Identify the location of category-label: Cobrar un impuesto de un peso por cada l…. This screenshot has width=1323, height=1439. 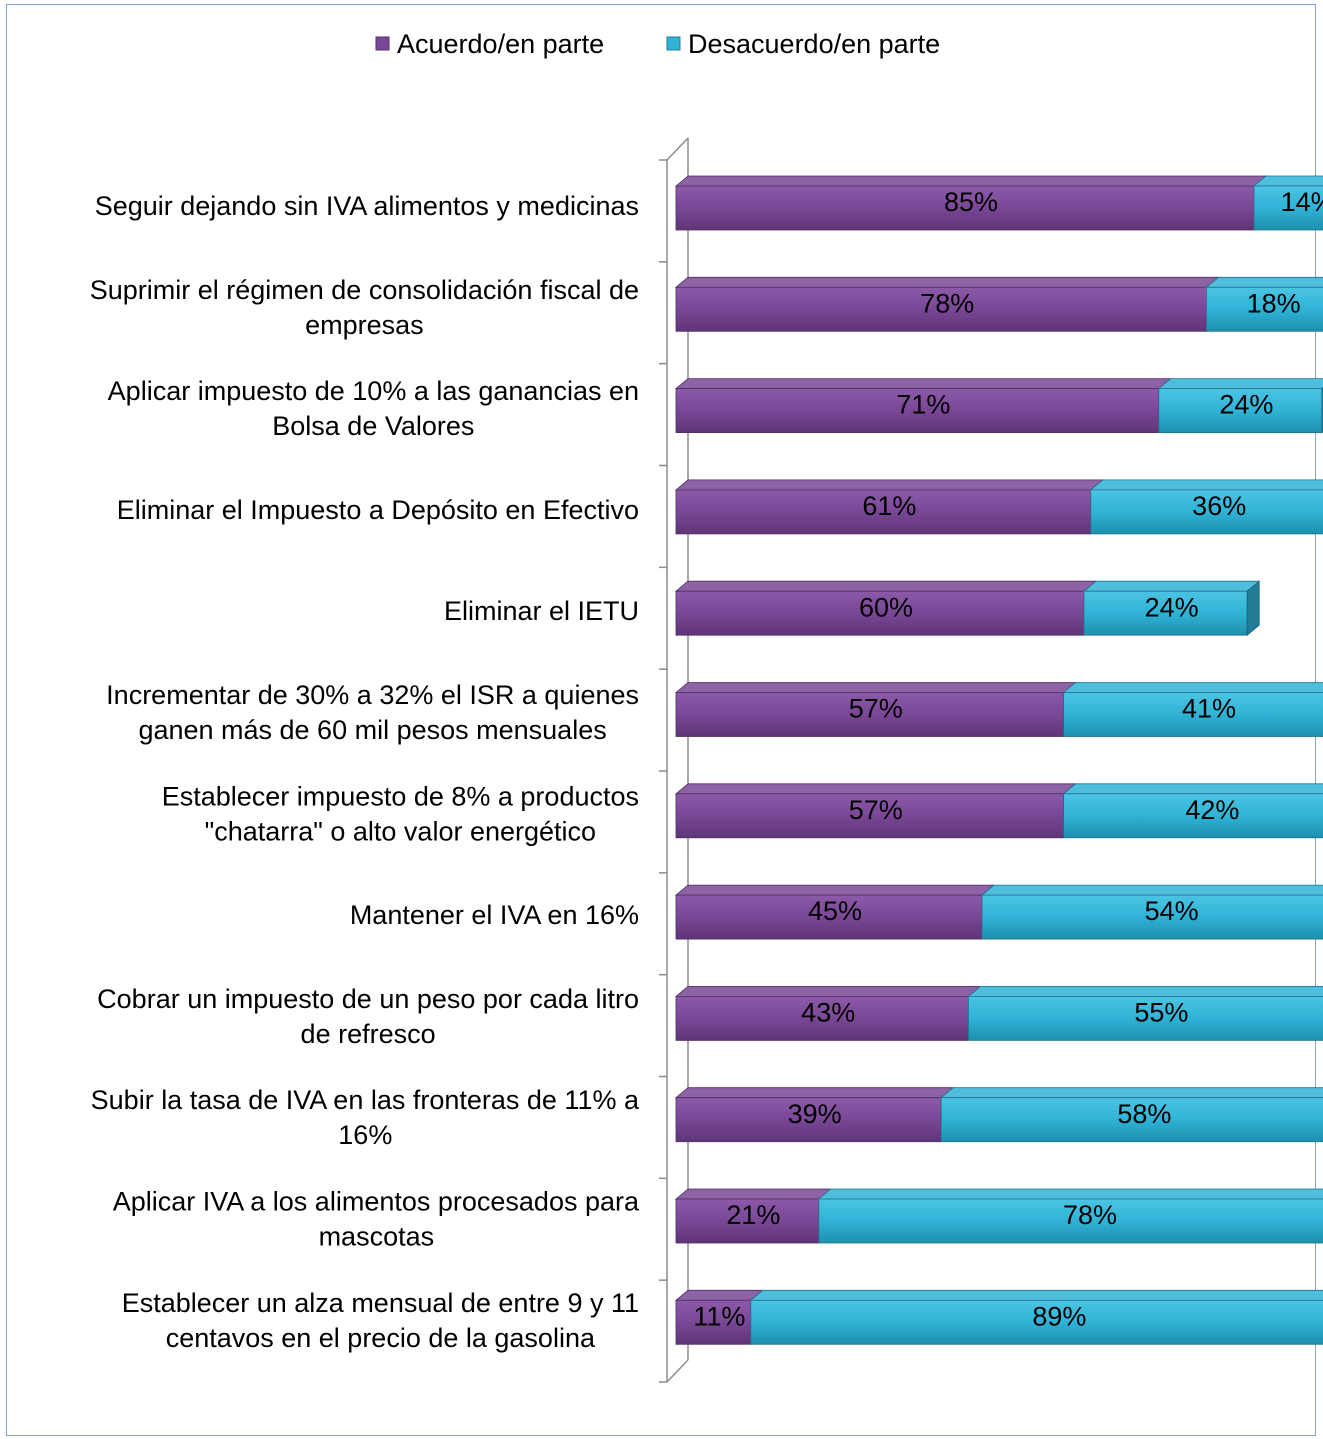
(368, 999).